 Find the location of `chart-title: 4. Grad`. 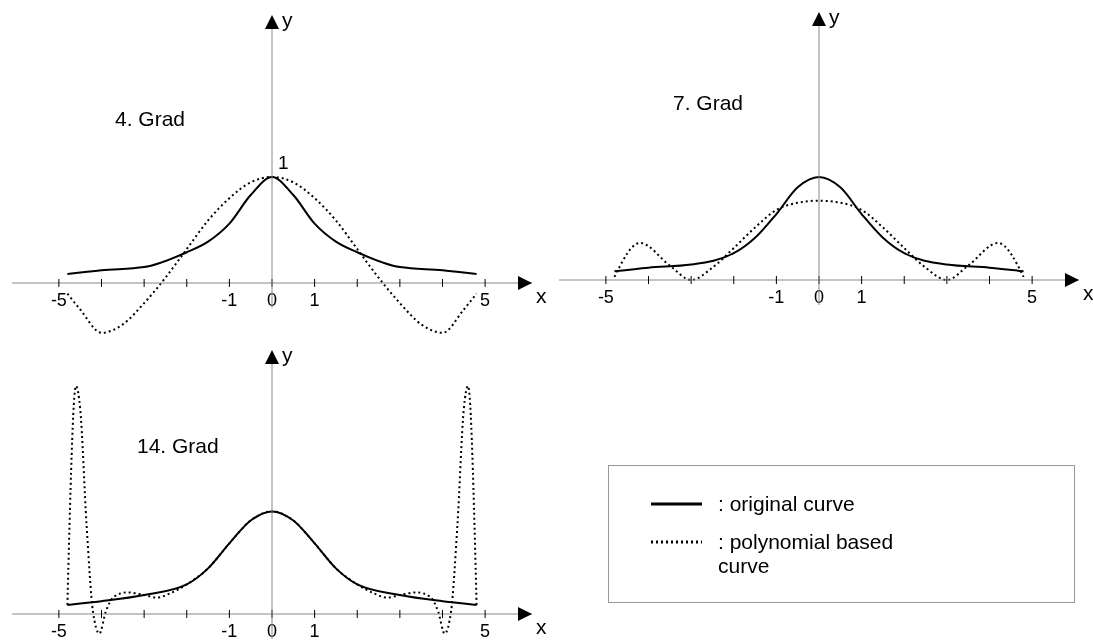

chart-title: 4. Grad is located at coordinates (150, 118).